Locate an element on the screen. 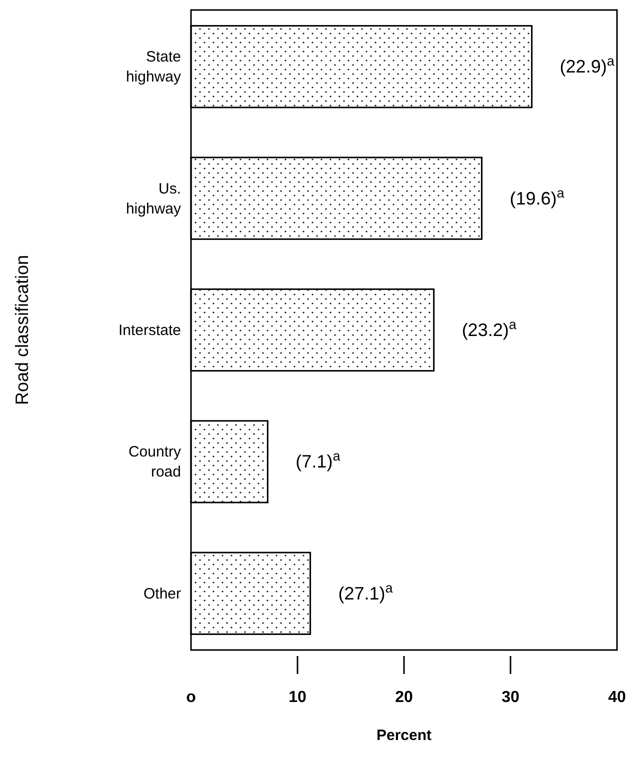 Image resolution: width=632 pixels, height=765 pixels. annotation: (22.9)$^{a}$ is located at coordinates (587, 65).